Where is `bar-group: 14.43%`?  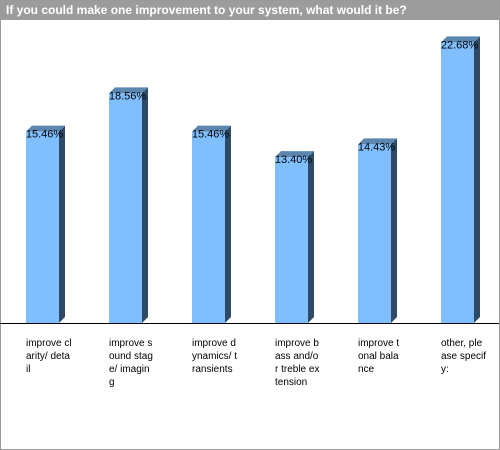 bar-group: 14.43% is located at coordinates (377, 230).